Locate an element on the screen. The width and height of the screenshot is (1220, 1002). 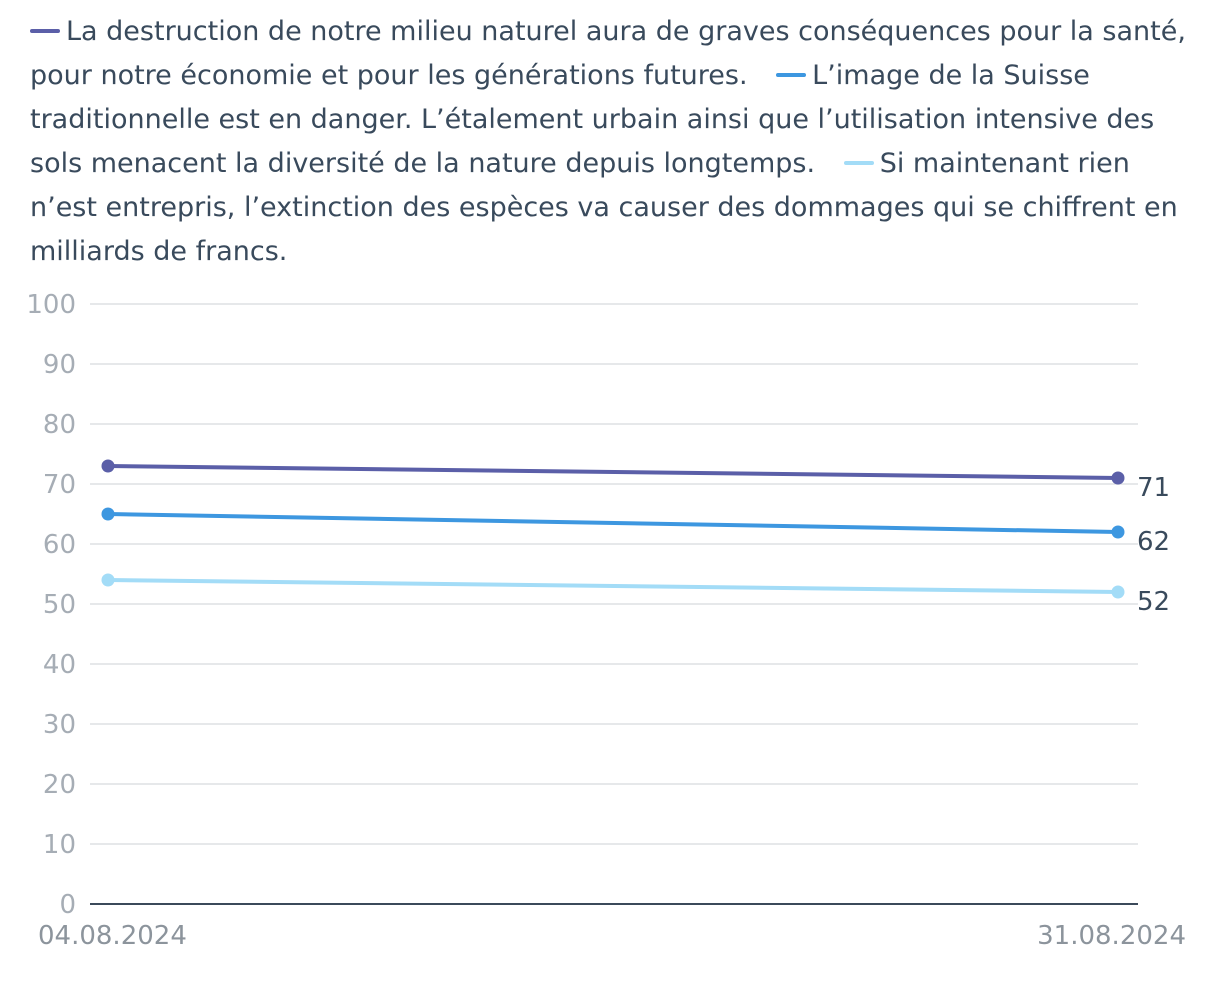
x-axis-ticks: 04.08.2024 31.08.2024 is located at coordinates (612, 936).